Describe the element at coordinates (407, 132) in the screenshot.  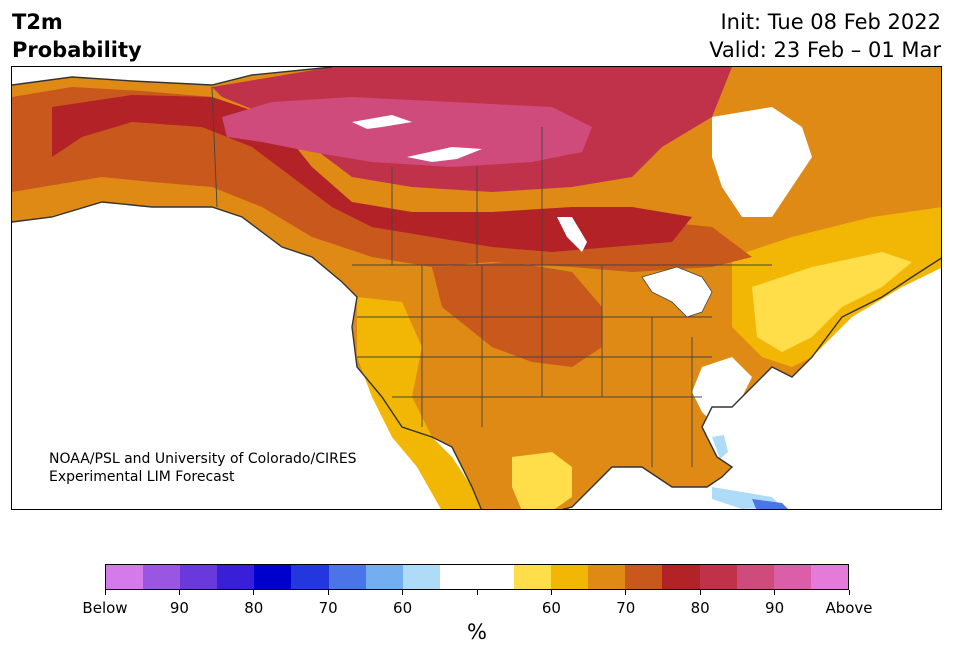
I see `north-rose-core` at that location.